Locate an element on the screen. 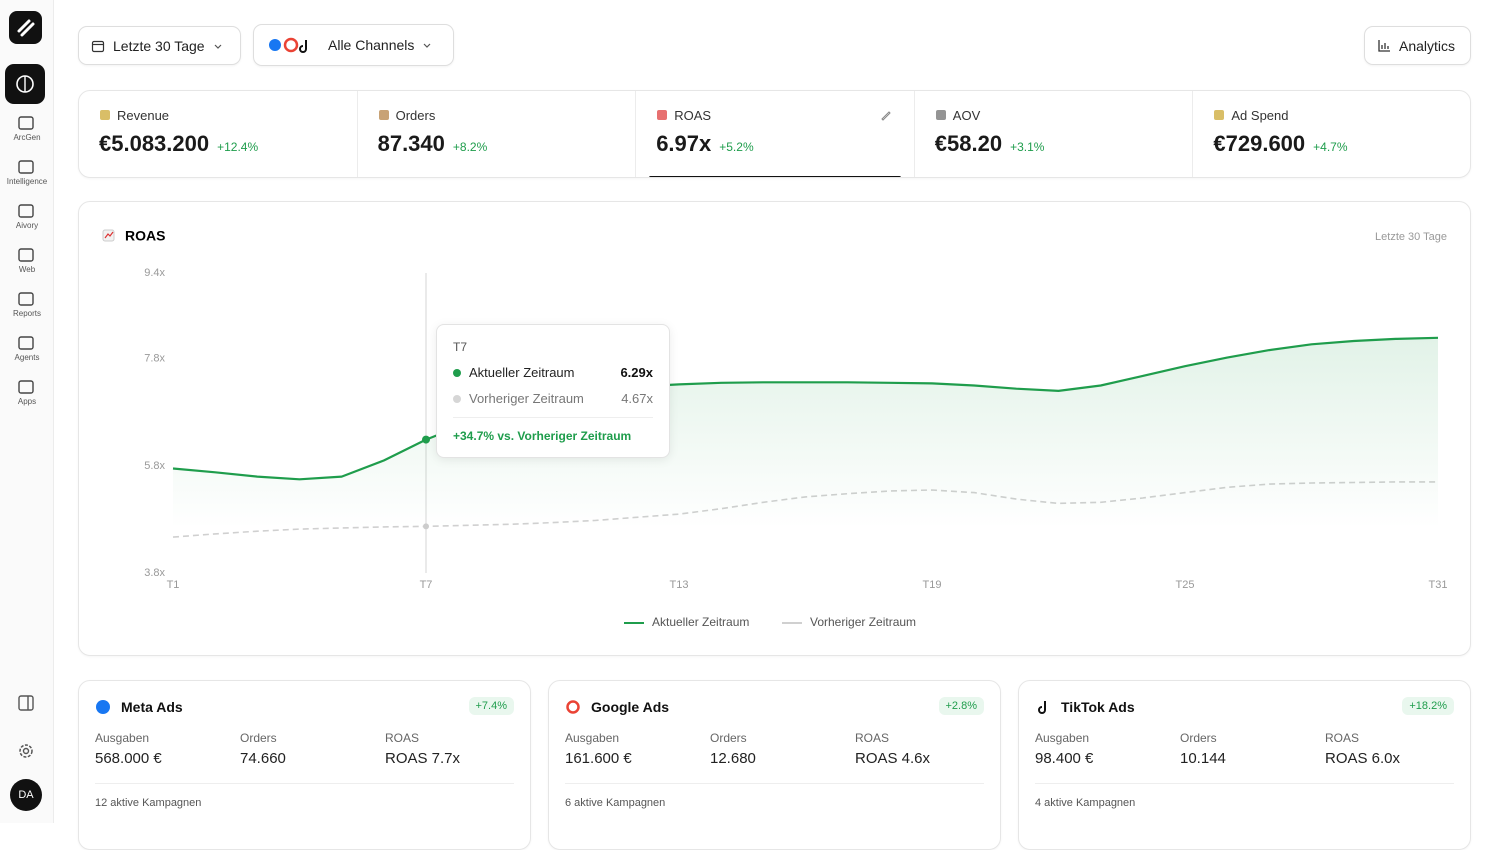  kpi-label: Revenue is located at coordinates (143, 115).